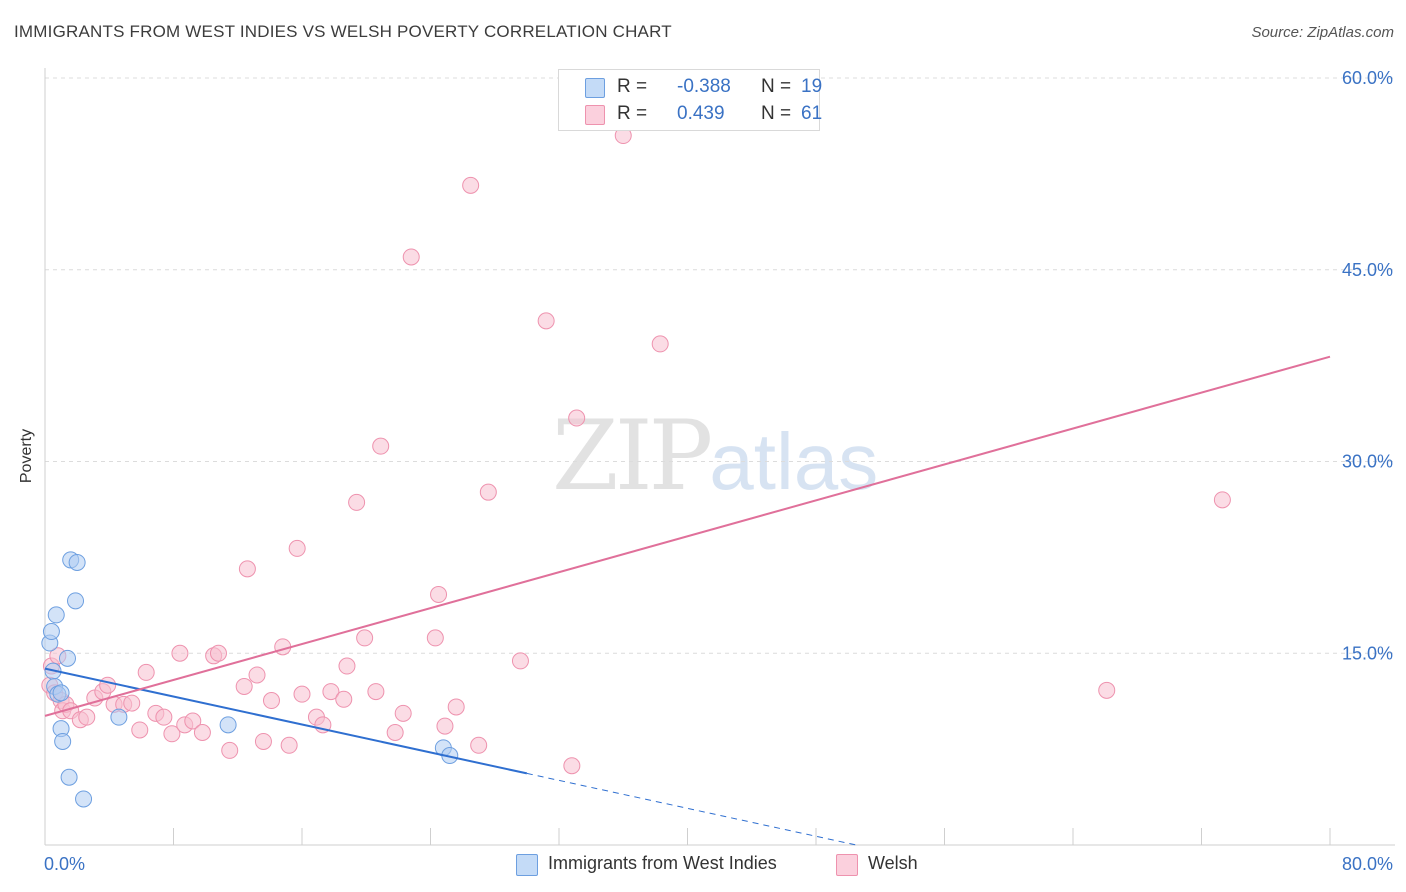 This screenshot has height=892, width=1406. I want to click on bottom-legend-swatch-west-indies, so click(527, 865).